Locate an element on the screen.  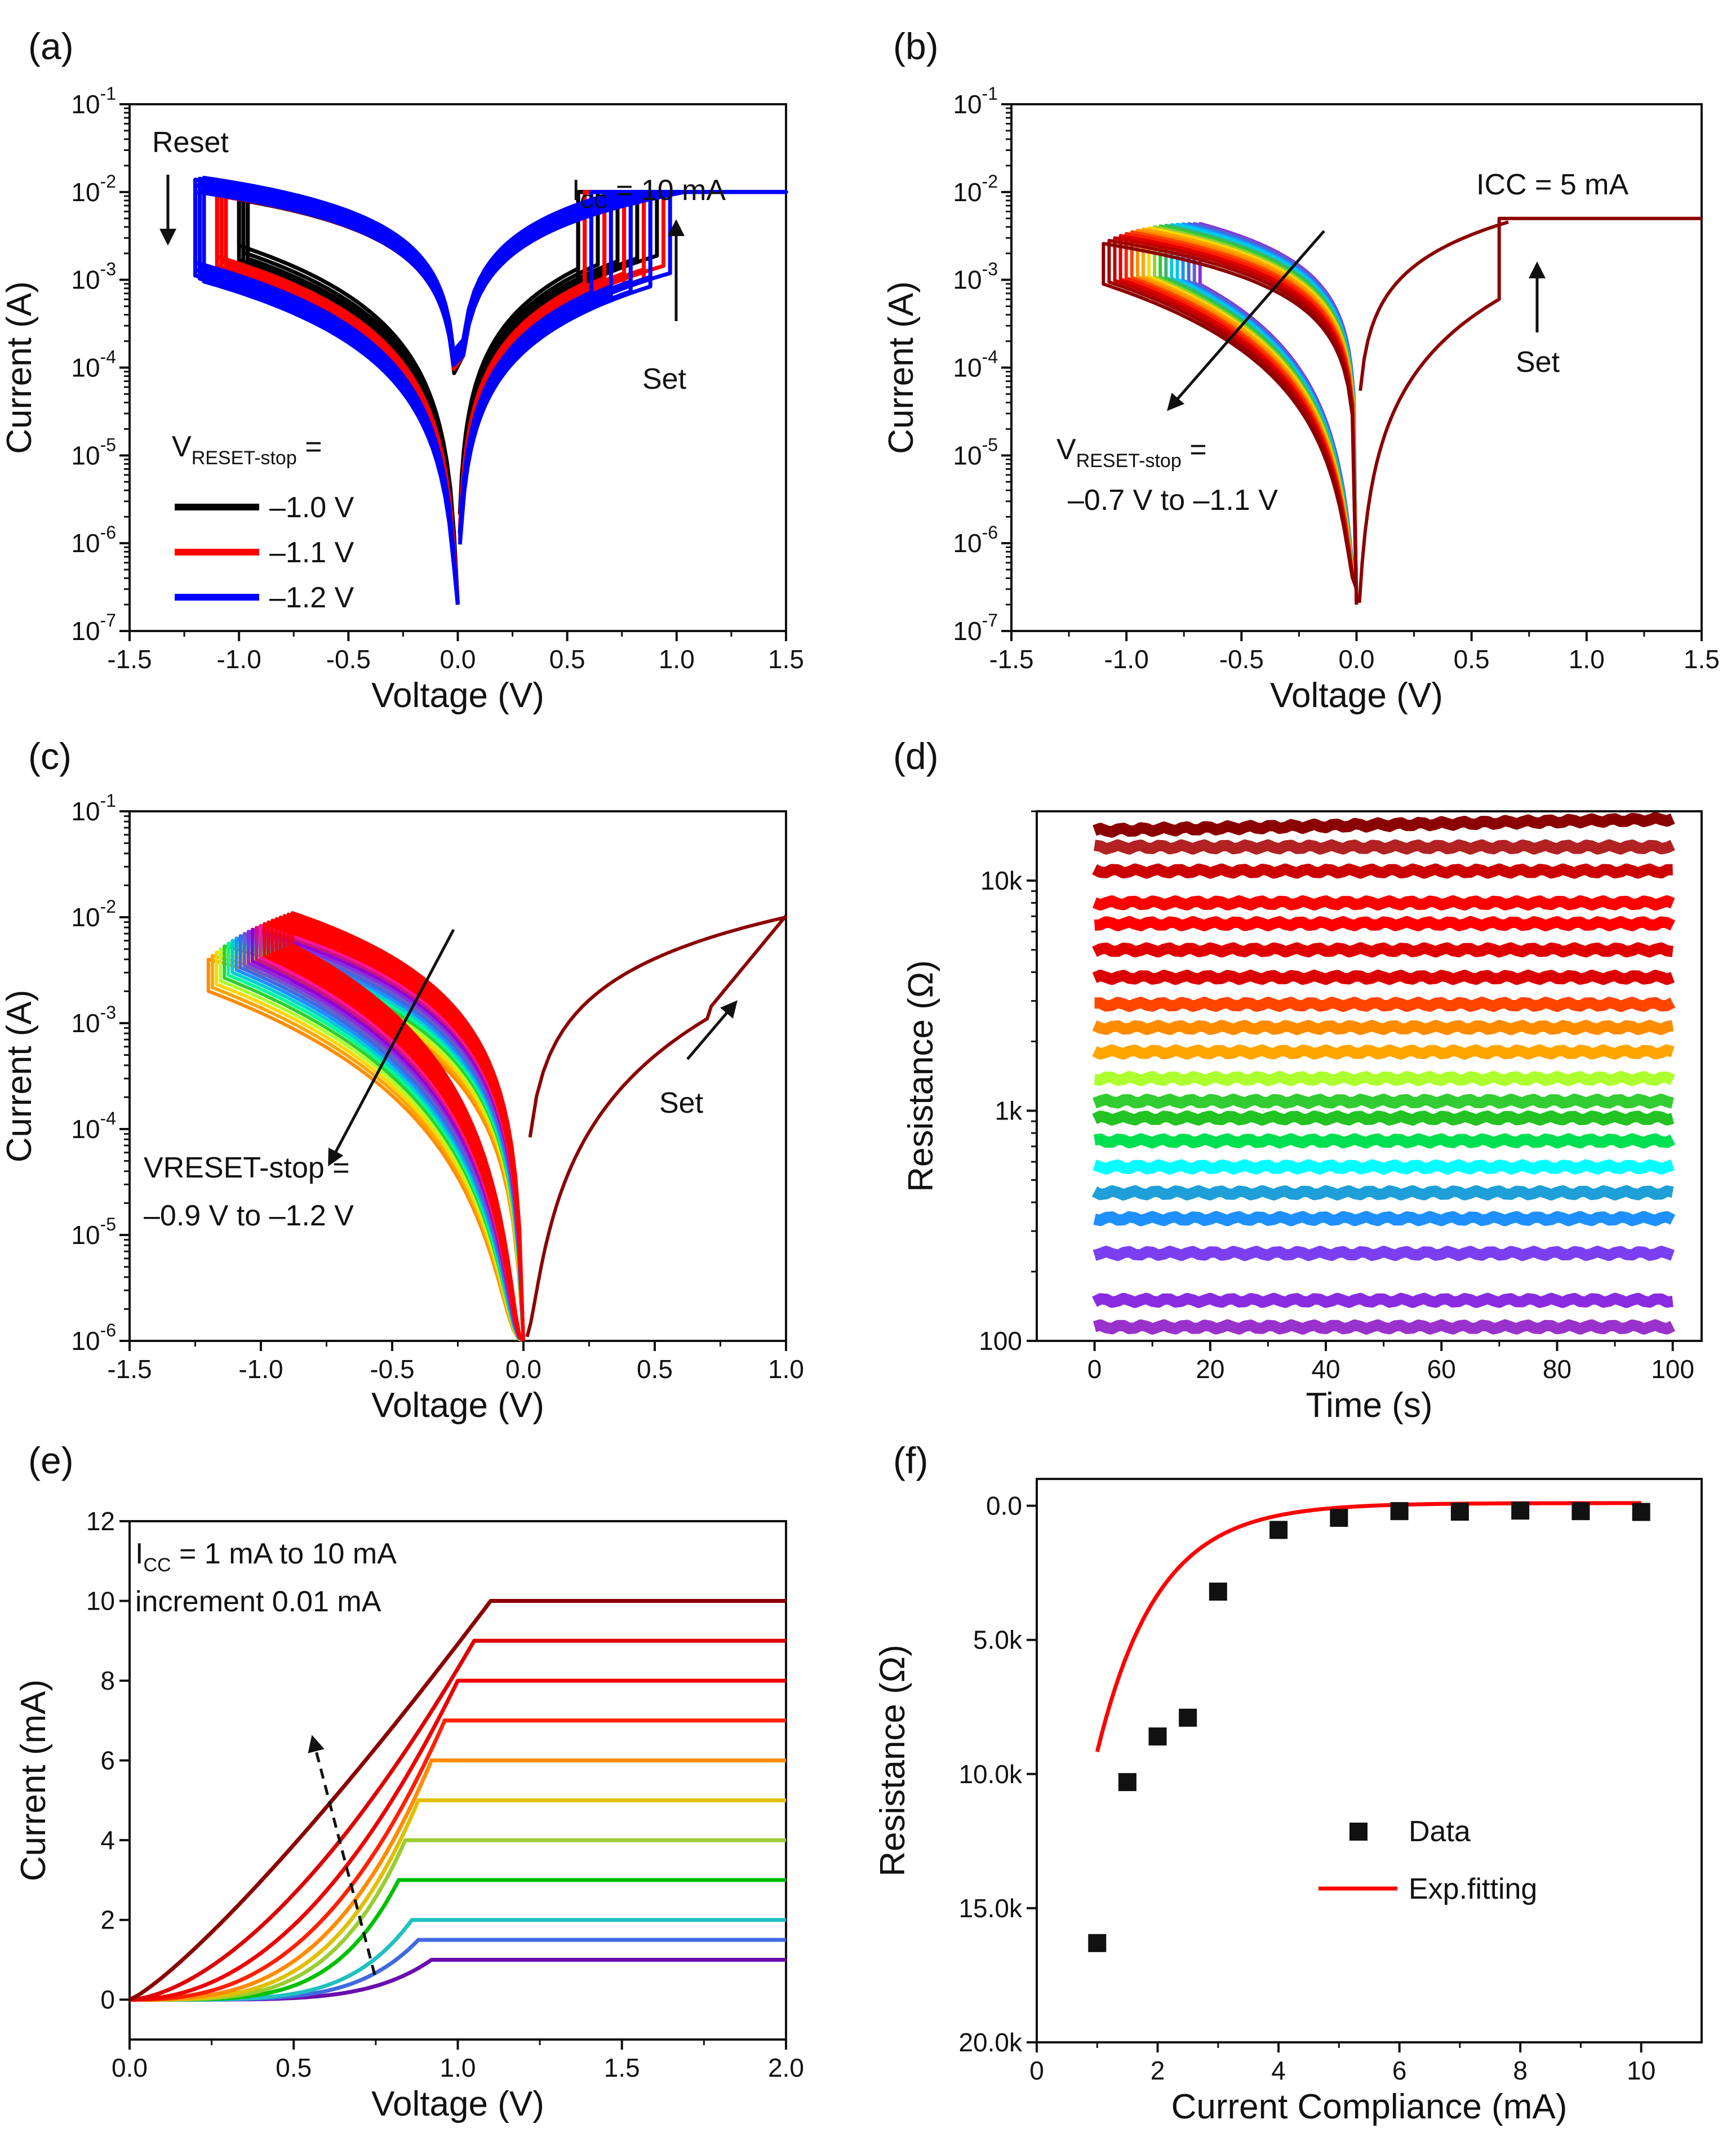
x-tick-label: 60 is located at coordinates (1441, 1369).